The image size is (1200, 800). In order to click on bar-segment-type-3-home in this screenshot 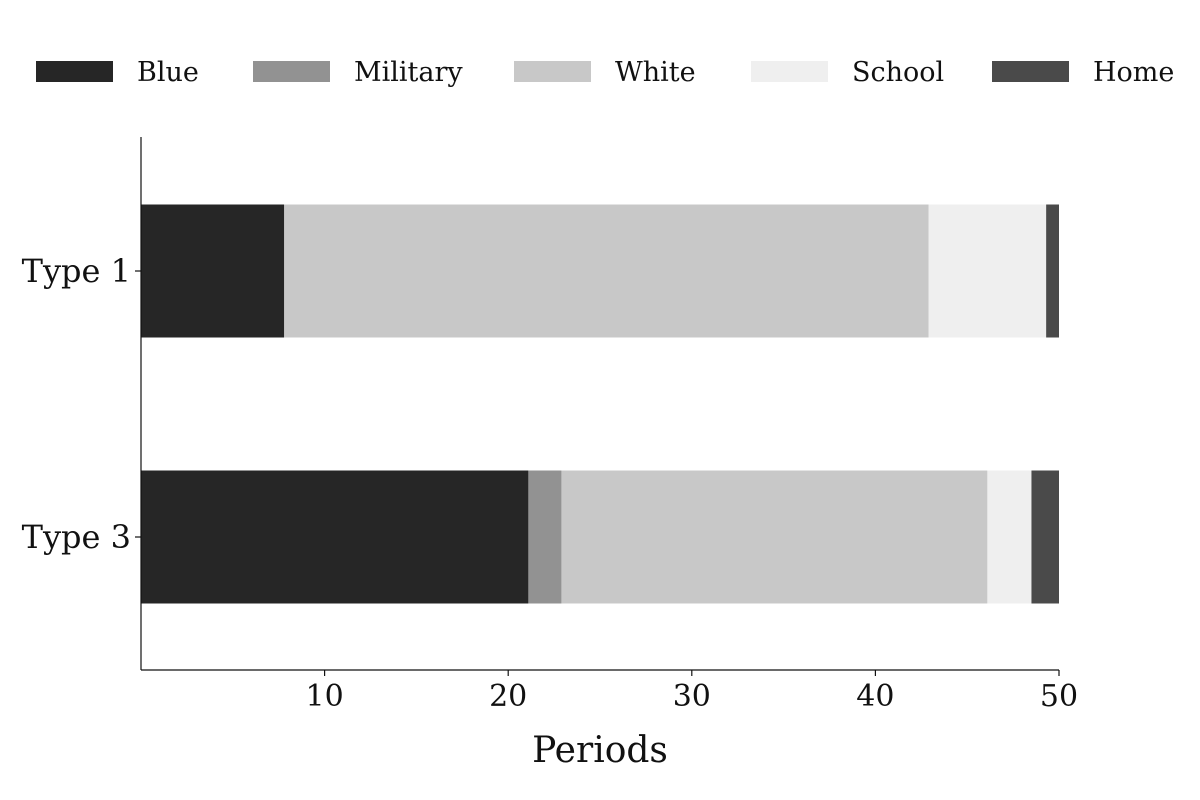, I will do `click(1045, 537)`.